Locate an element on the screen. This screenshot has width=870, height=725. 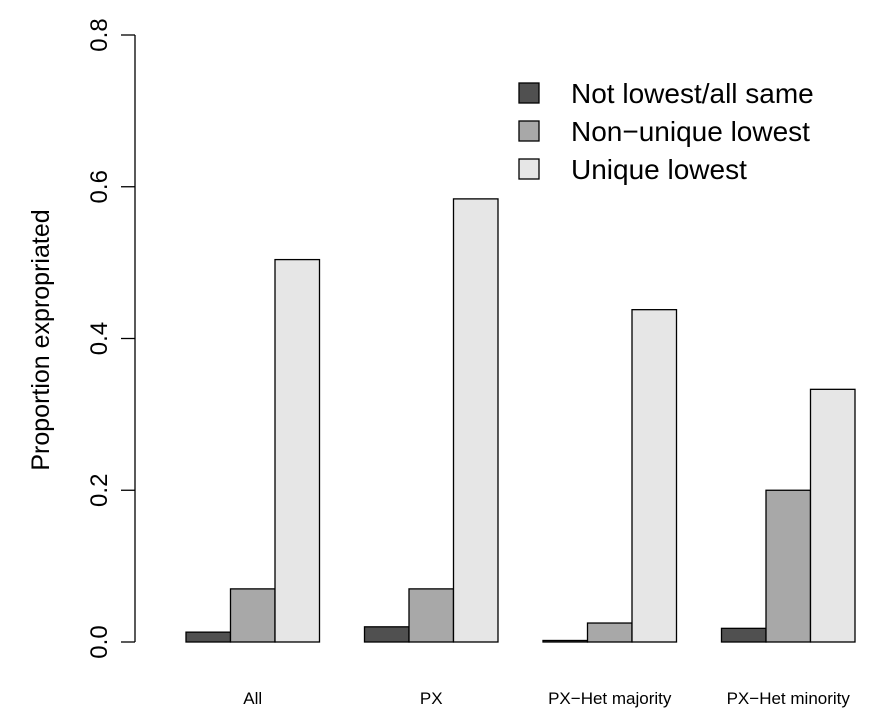
x-category-label: PX is located at coordinates (431, 698).